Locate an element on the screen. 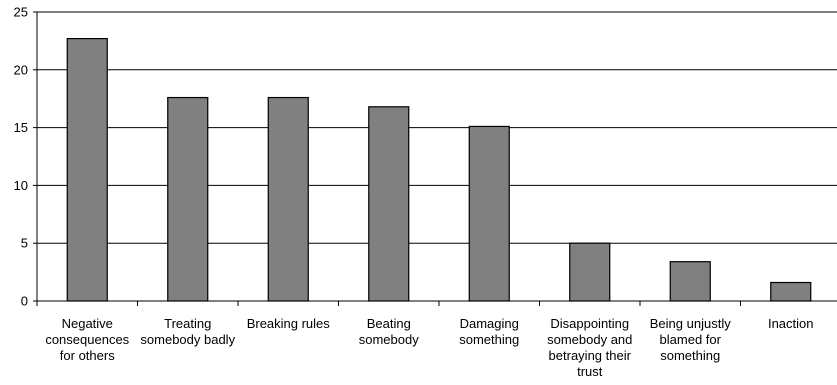 Image resolution: width=837 pixels, height=385 pixels. x-tick-label: Being unjustly blamed for something is located at coordinates (690, 339).